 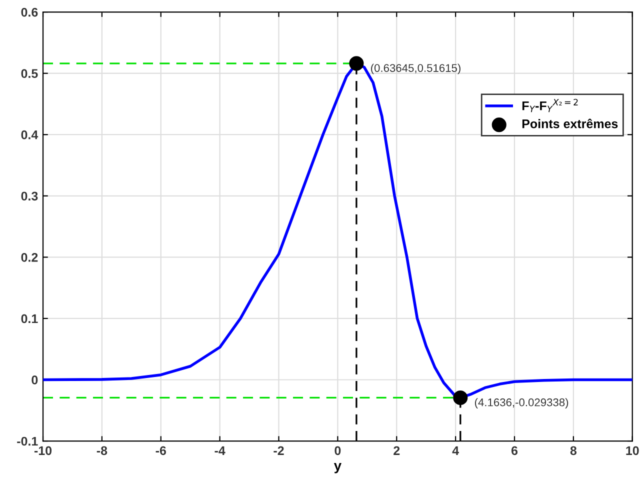 I want to click on x-tick-label: 0, so click(x=337, y=451).